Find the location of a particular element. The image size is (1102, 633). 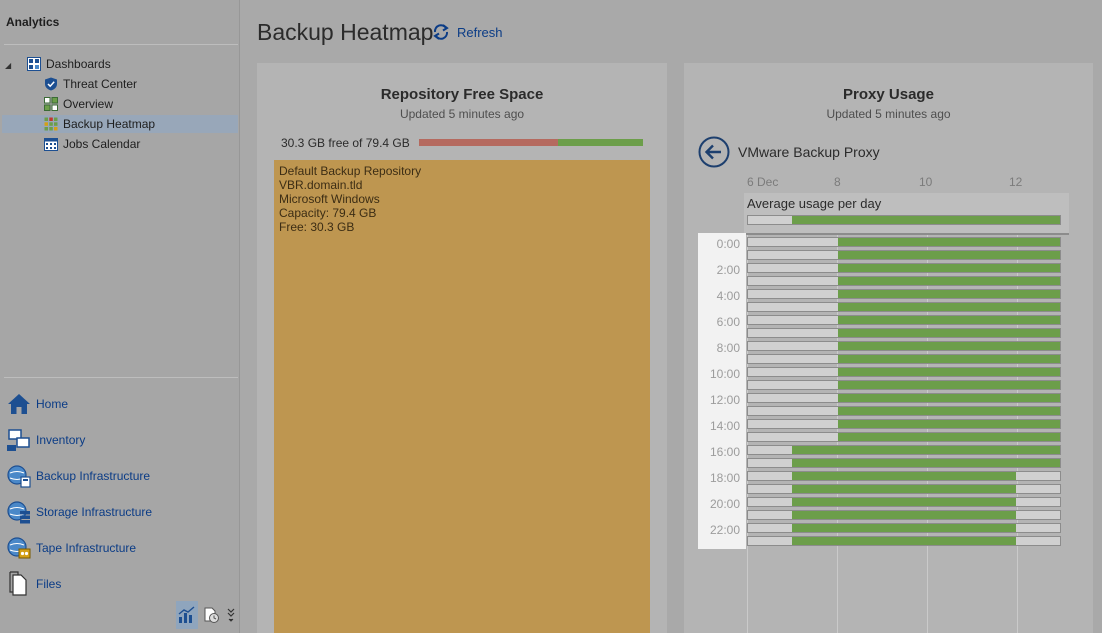

nav-item-backup-infrastructure: Backup Infrastructure is located at coordinates (78, 476).